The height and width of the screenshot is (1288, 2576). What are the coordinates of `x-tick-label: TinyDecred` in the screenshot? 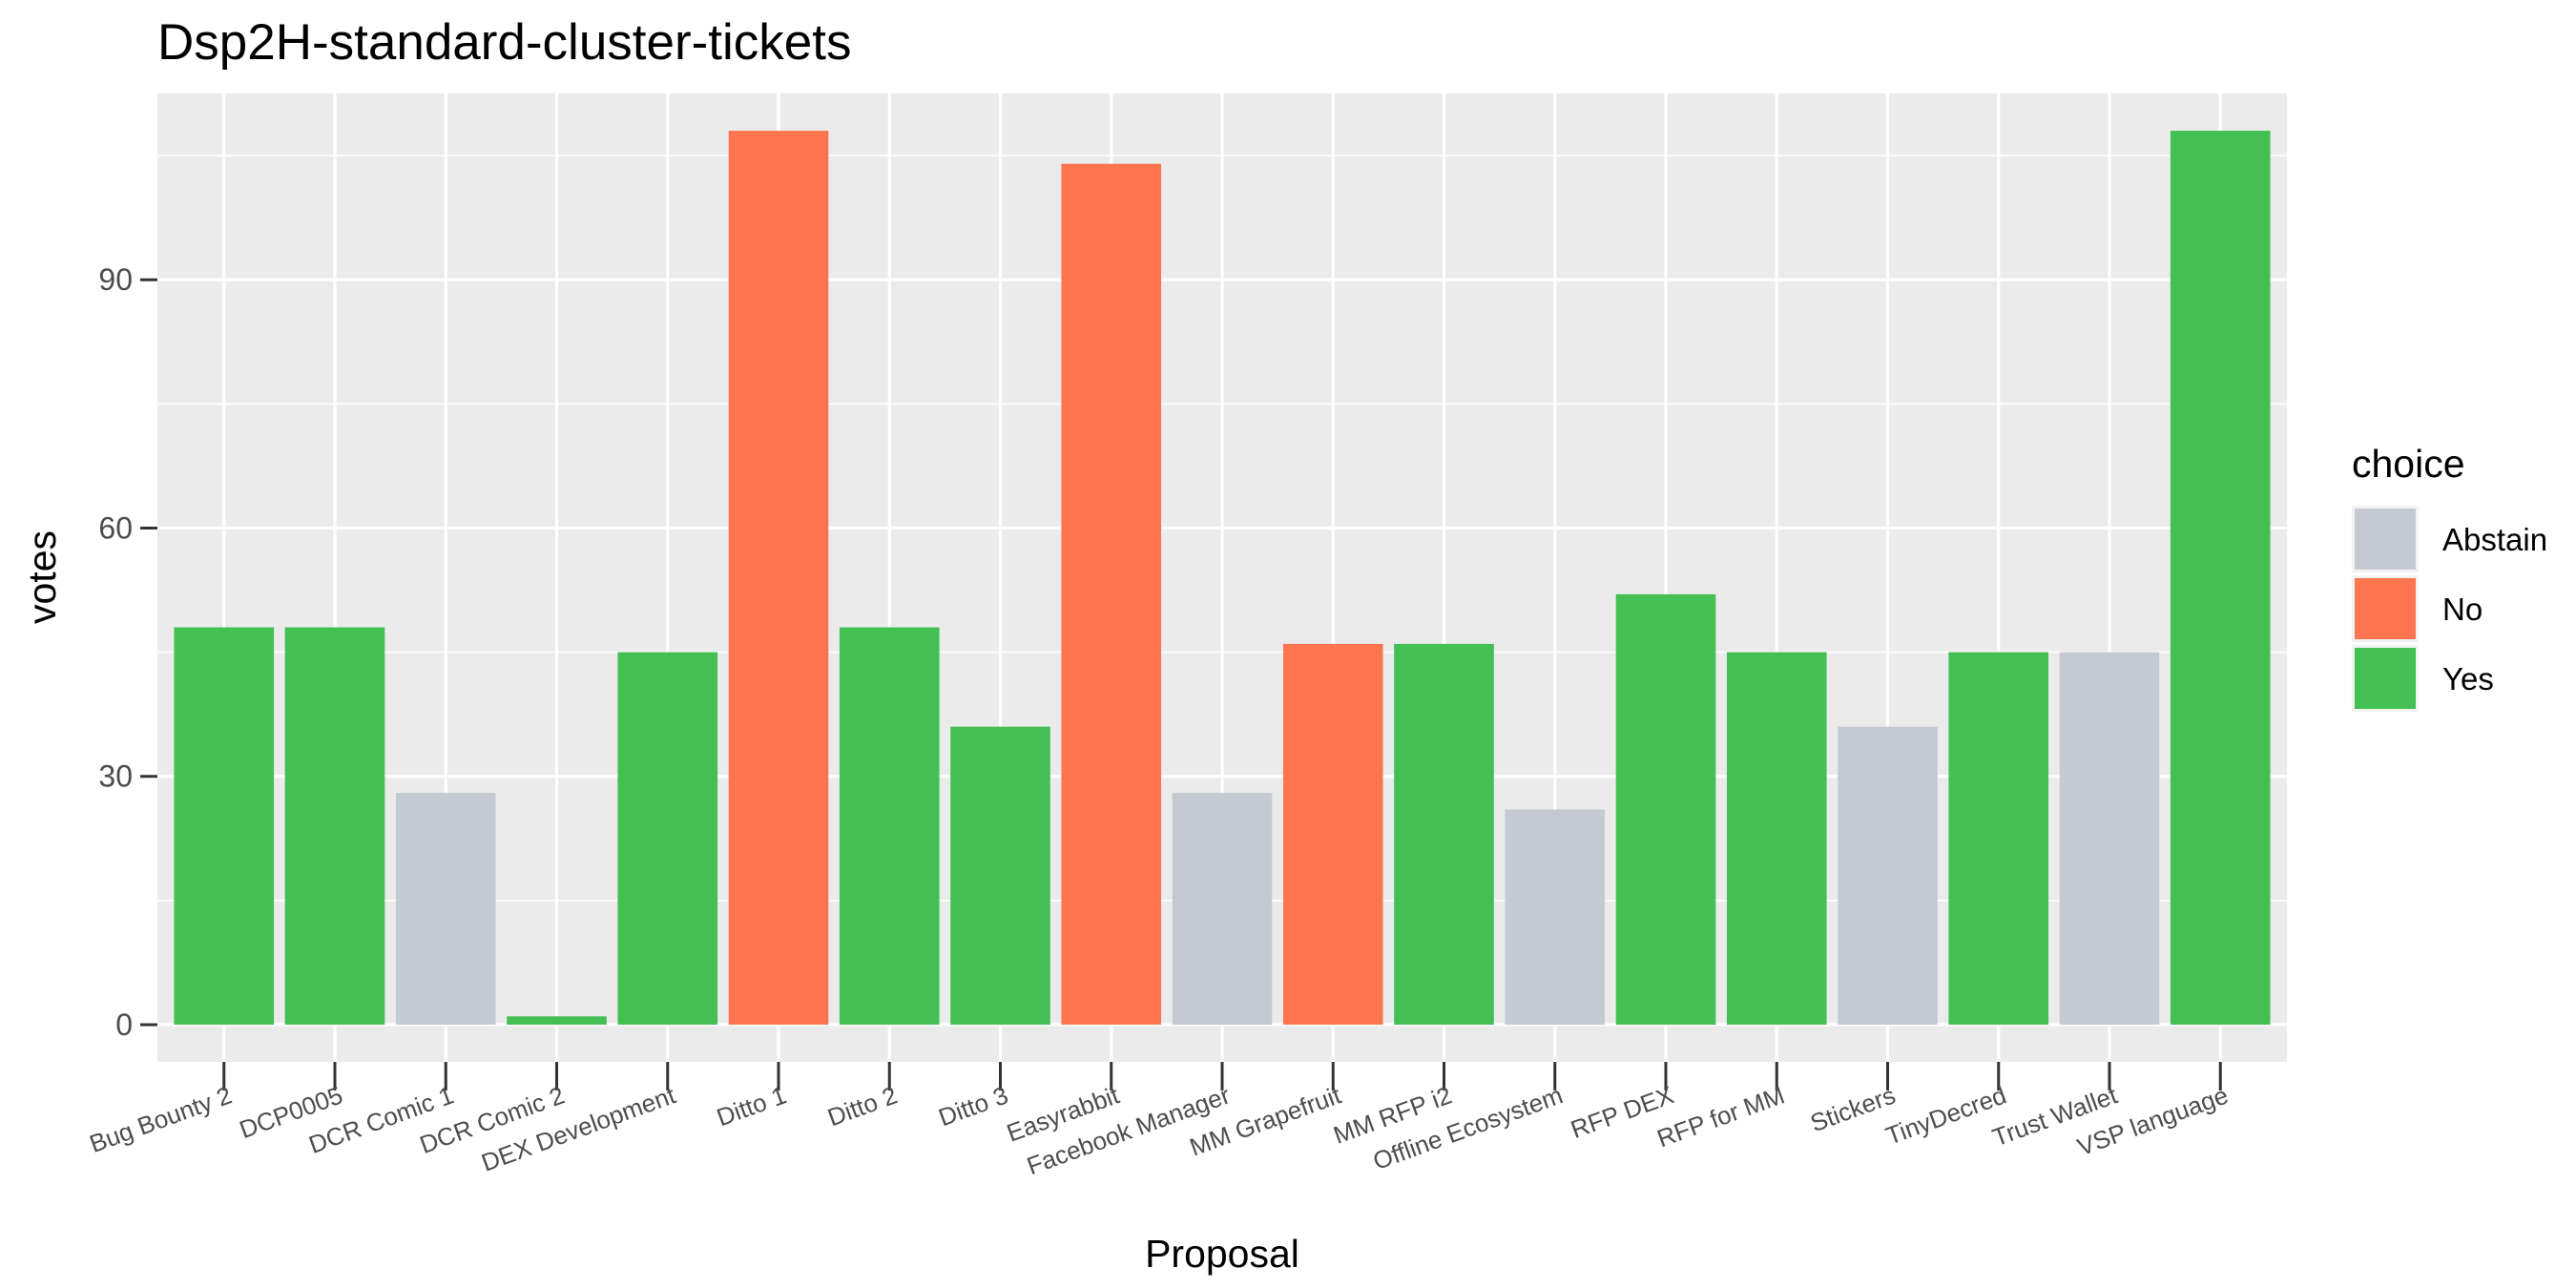 It's located at (1946, 1115).